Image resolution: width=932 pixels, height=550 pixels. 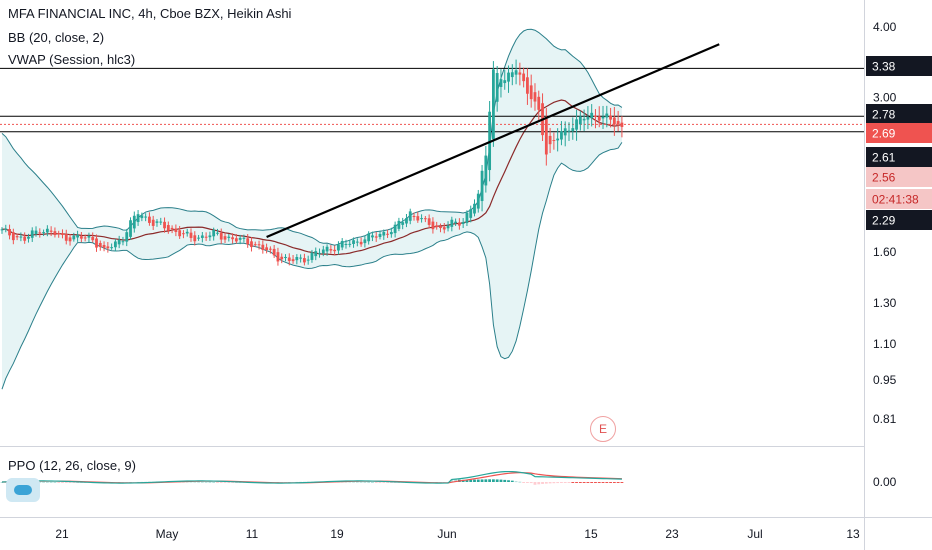 I want to click on bb-legend: BB (20, close, 2), so click(x=56, y=37).